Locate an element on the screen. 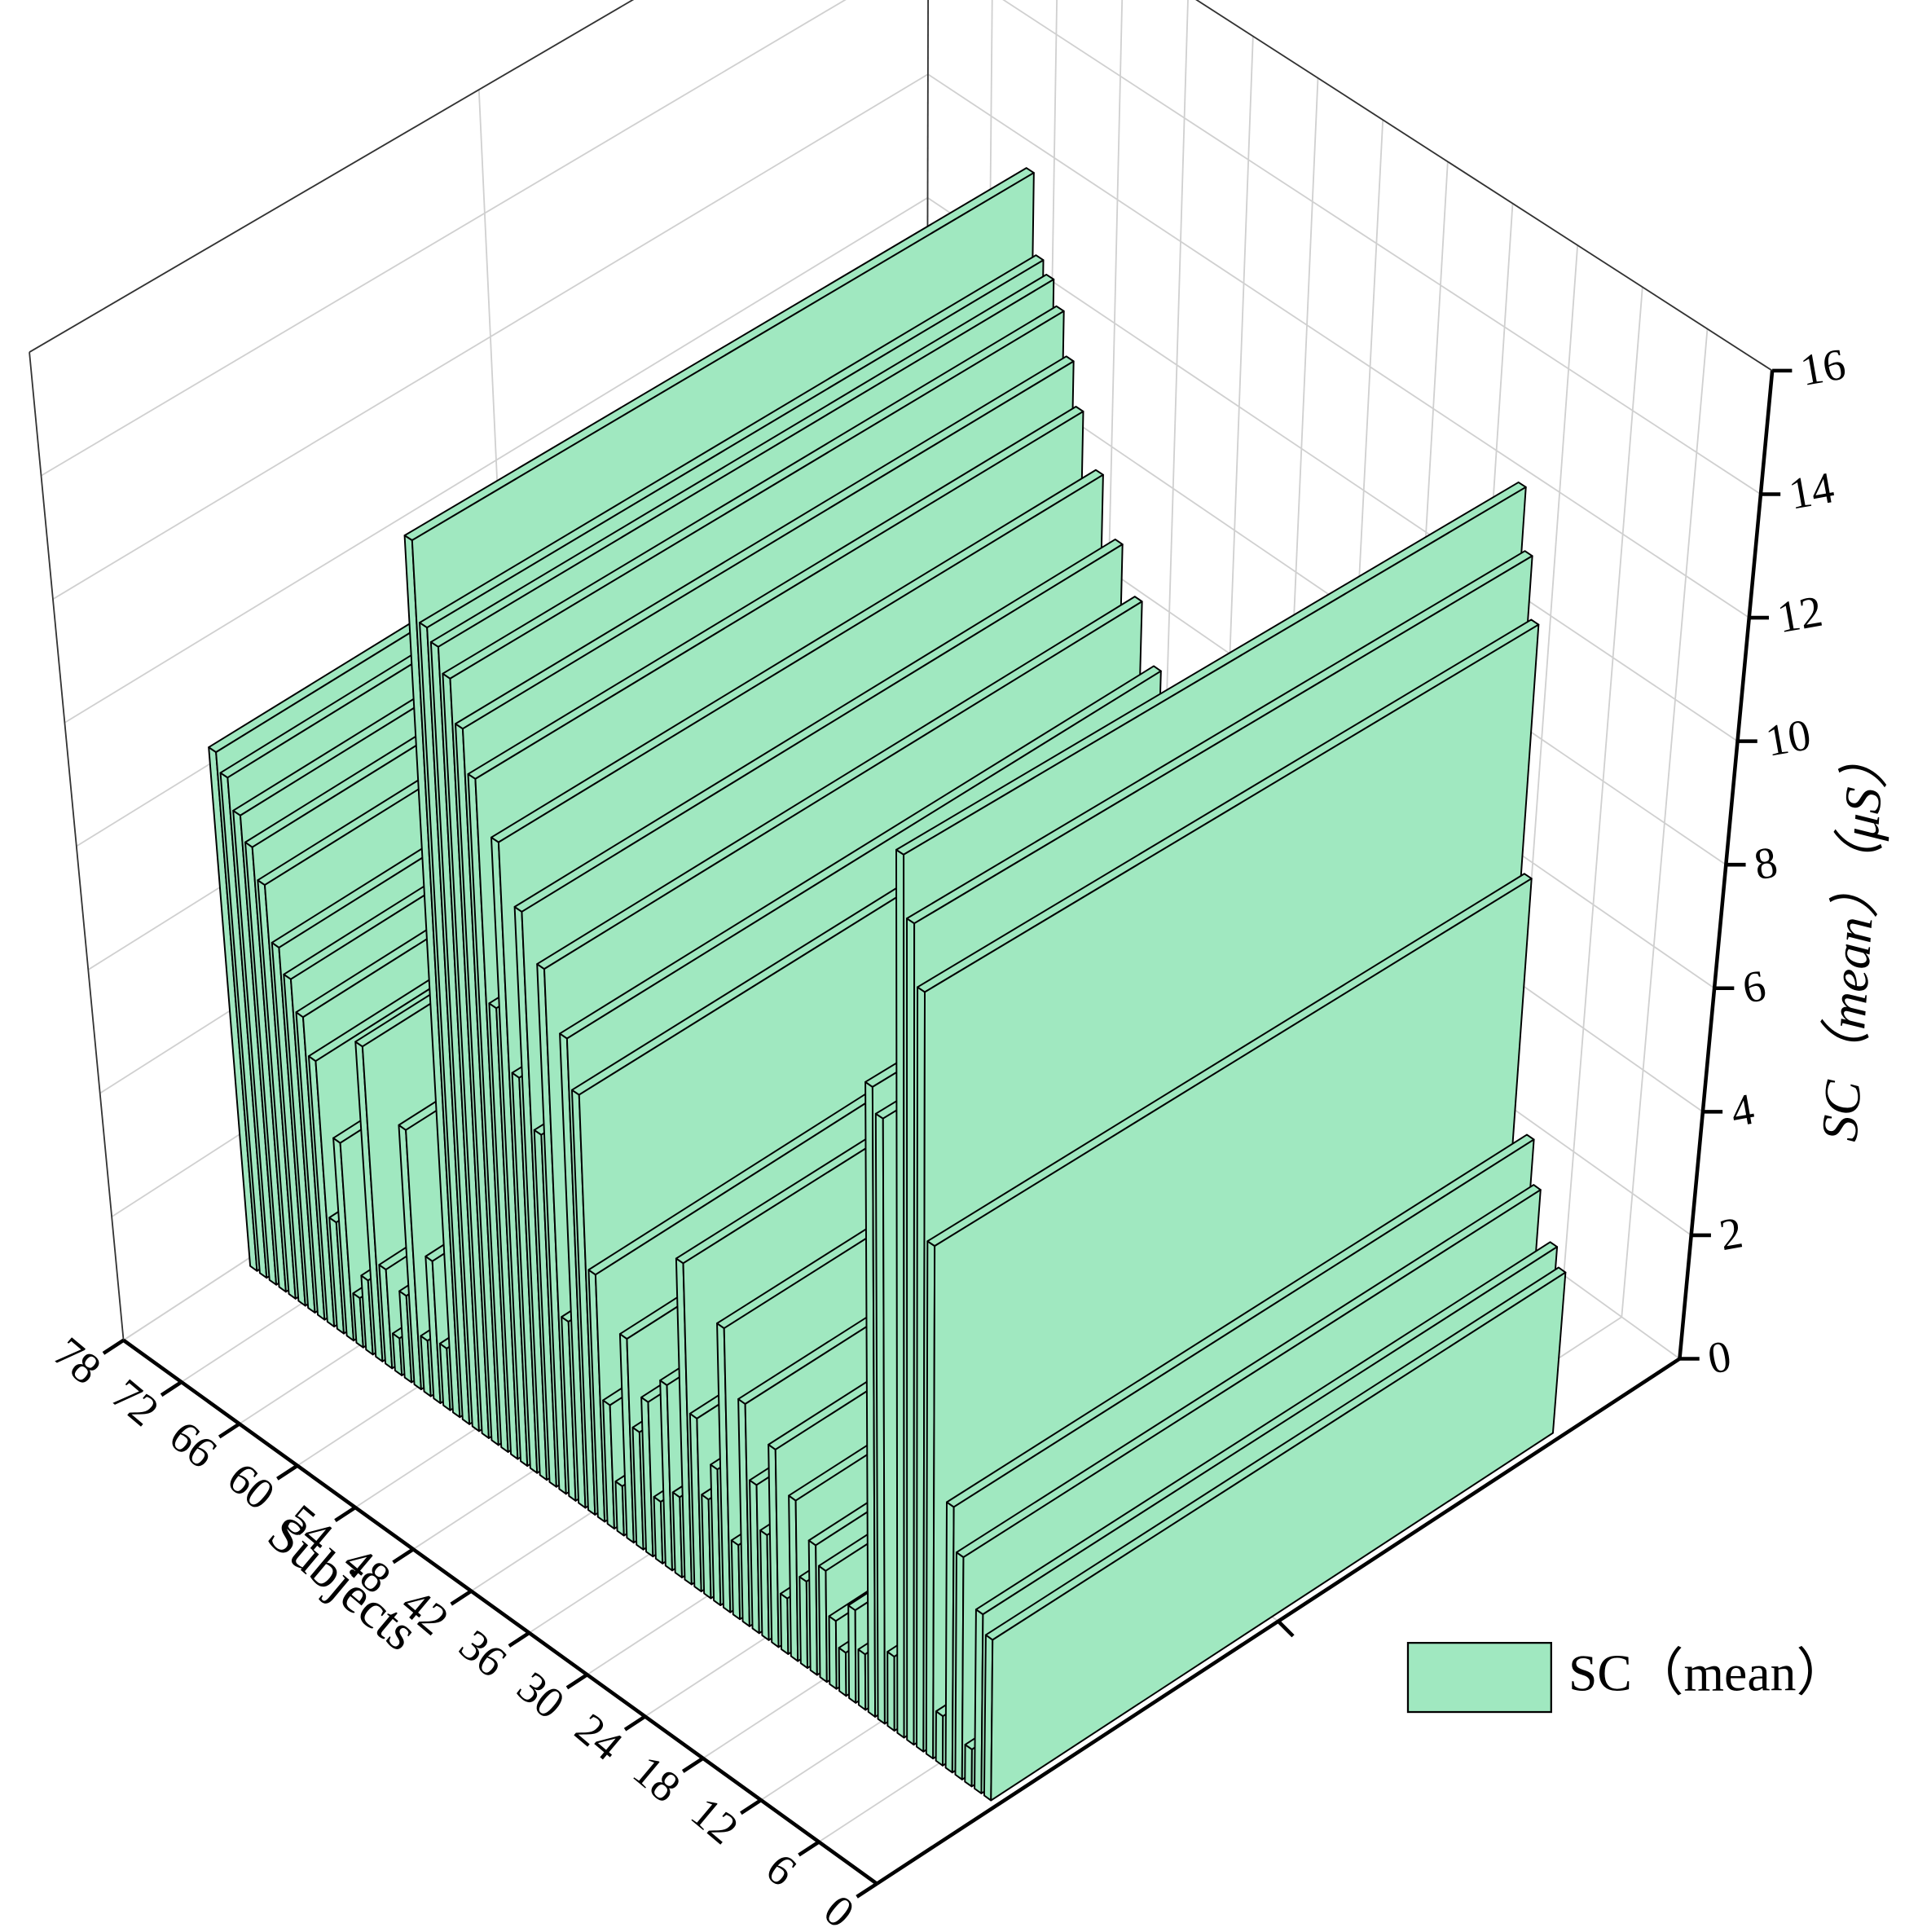 The width and height of the screenshot is (1918, 1932). y-tick-label: 12 is located at coordinates (1800, 614).